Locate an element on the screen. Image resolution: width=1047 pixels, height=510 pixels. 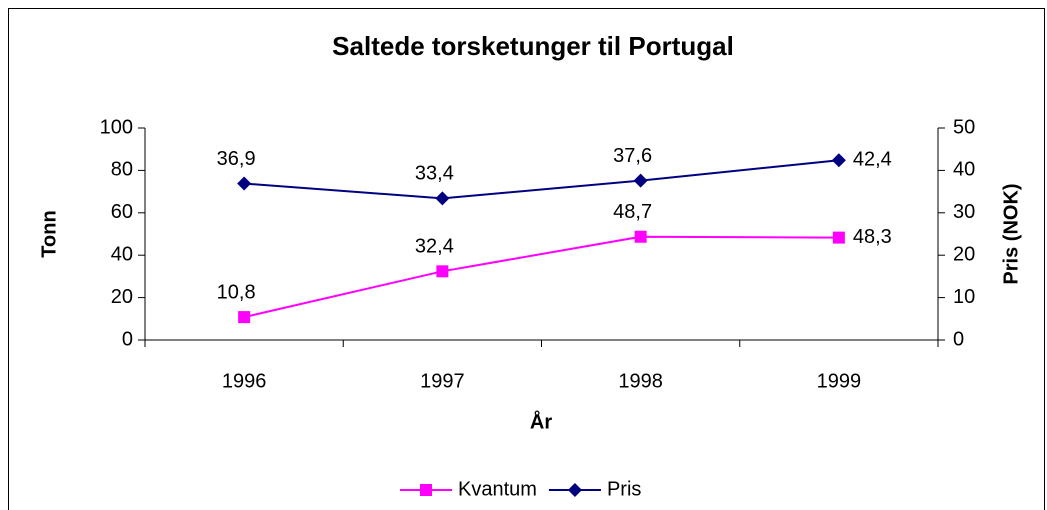
y-tick-label: 40 is located at coordinates (122, 254).